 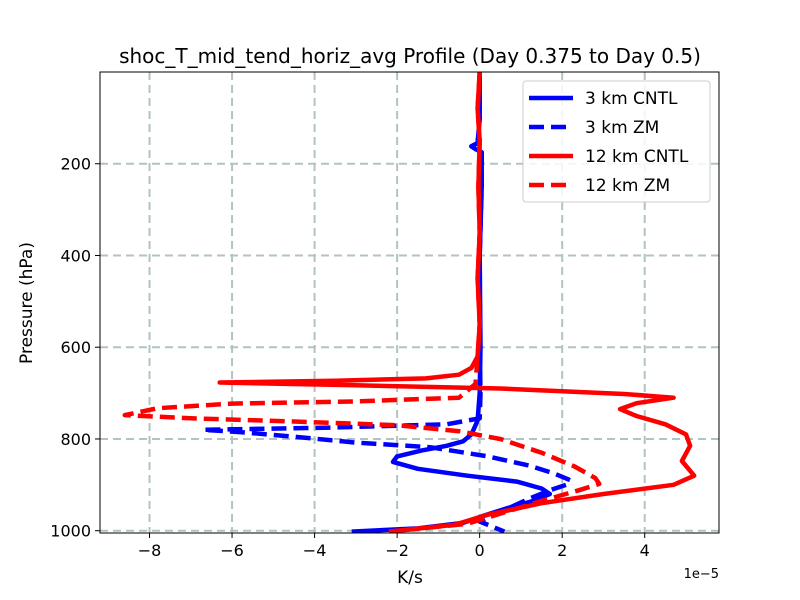 I want to click on y-tick-label: 800, so click(x=75, y=439).